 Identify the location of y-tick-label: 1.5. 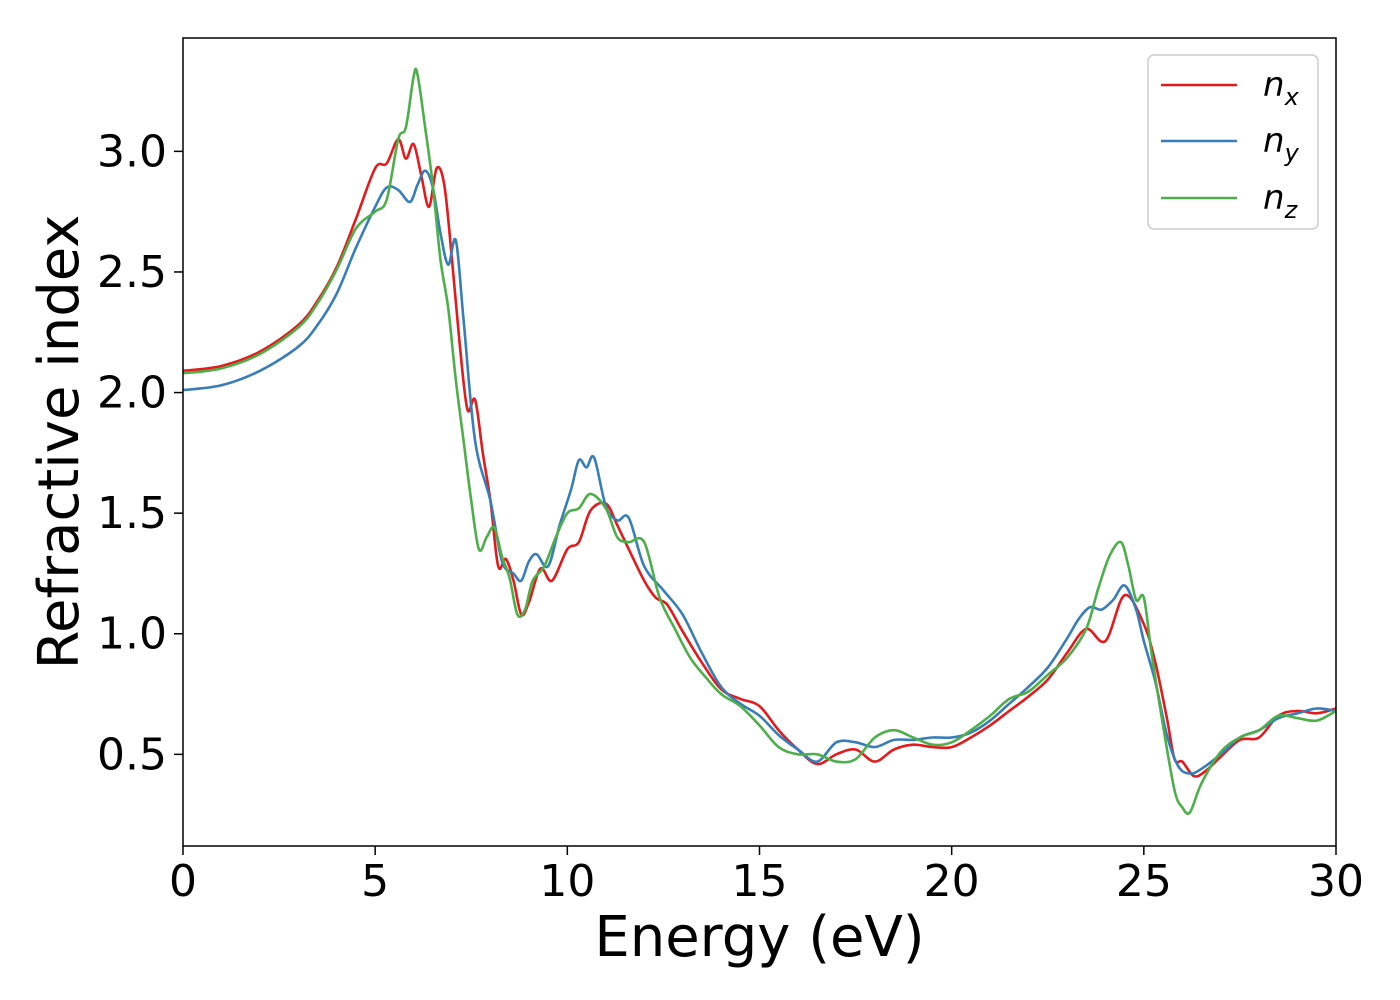
(132, 513).